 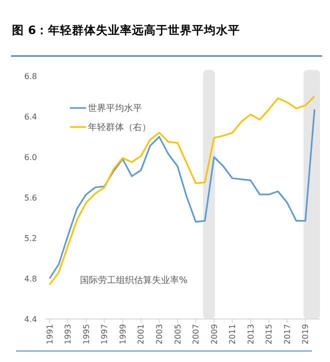 I want to click on annotation: 国际劳工组织估算失业率%, so click(x=134, y=280).